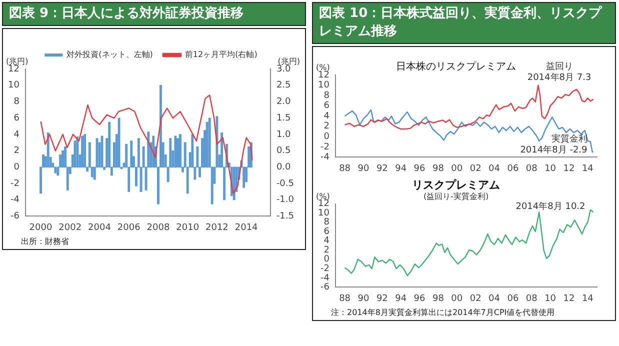 The height and width of the screenshot is (346, 619). I want to click on x-tick-label: 2012, so click(217, 227).